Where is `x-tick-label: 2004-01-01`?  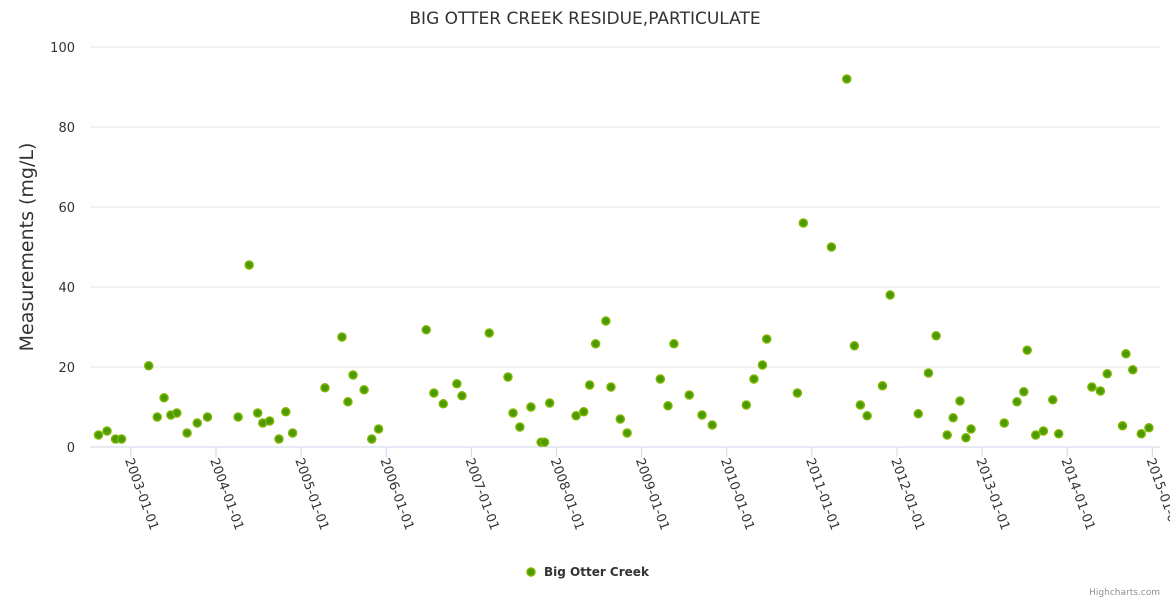 x-tick-label: 2004-01-01 is located at coordinates (226, 494).